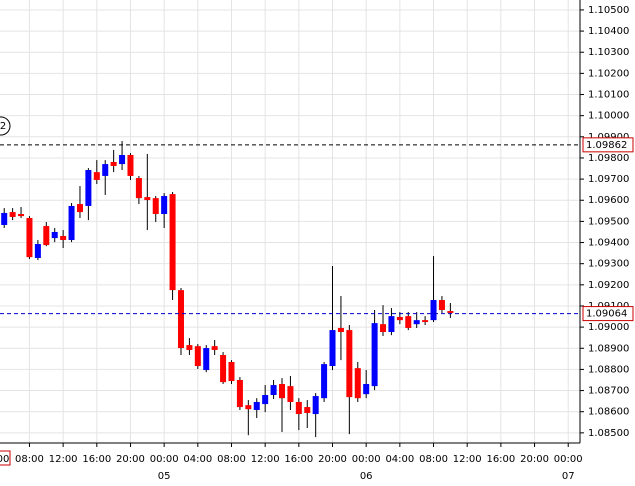 Image resolution: width=635 pixels, height=486 pixels. What do you see at coordinates (568, 476) in the screenshot?
I see `day-label: 07` at bounding box center [568, 476].